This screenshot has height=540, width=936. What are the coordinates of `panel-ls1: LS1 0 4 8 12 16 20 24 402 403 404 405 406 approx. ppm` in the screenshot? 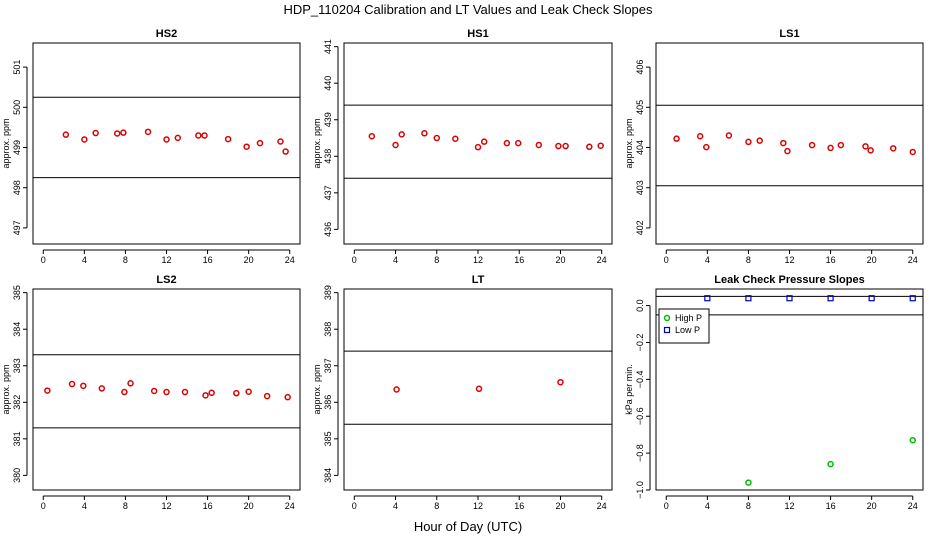 It's located at (774, 146).